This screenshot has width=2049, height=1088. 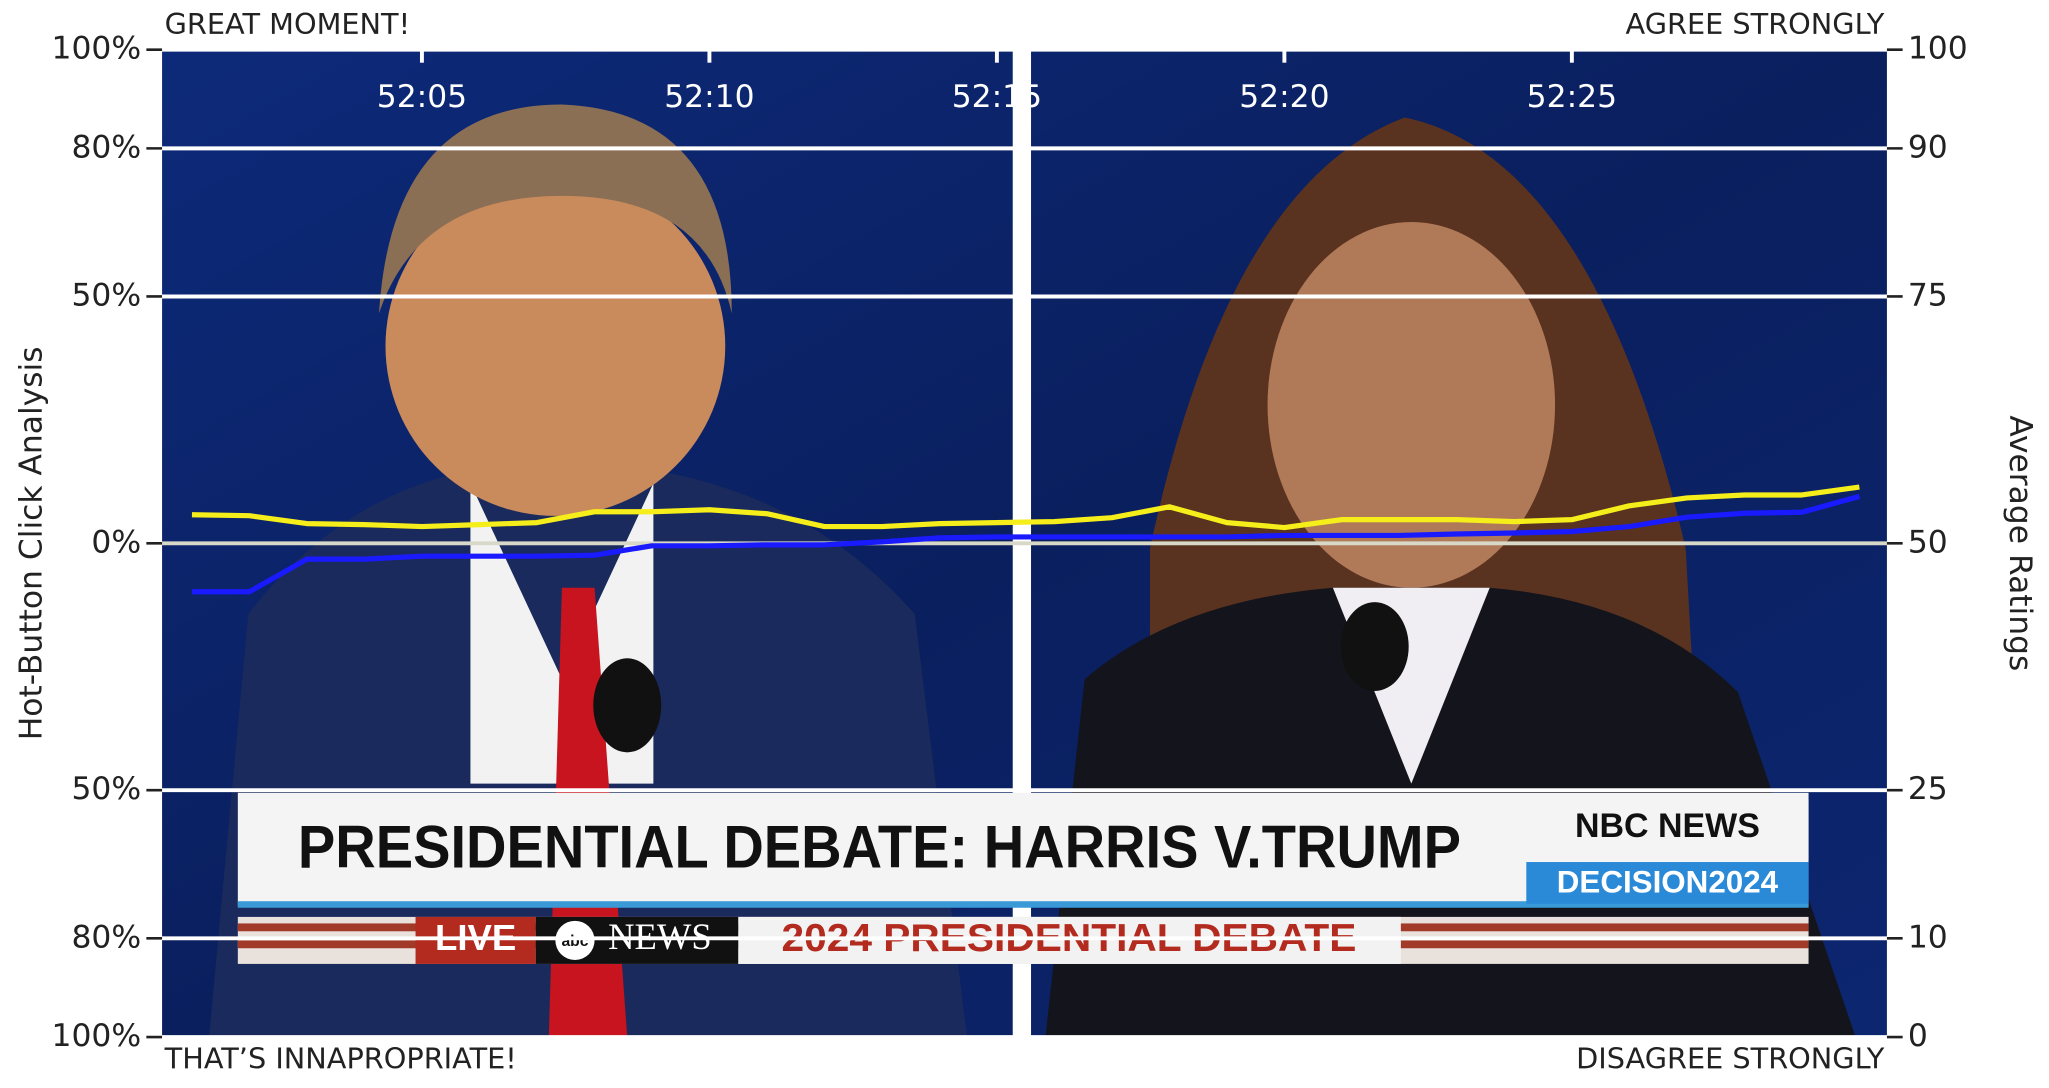 I want to click on y2-tick-label: 75, so click(x=1928, y=295).